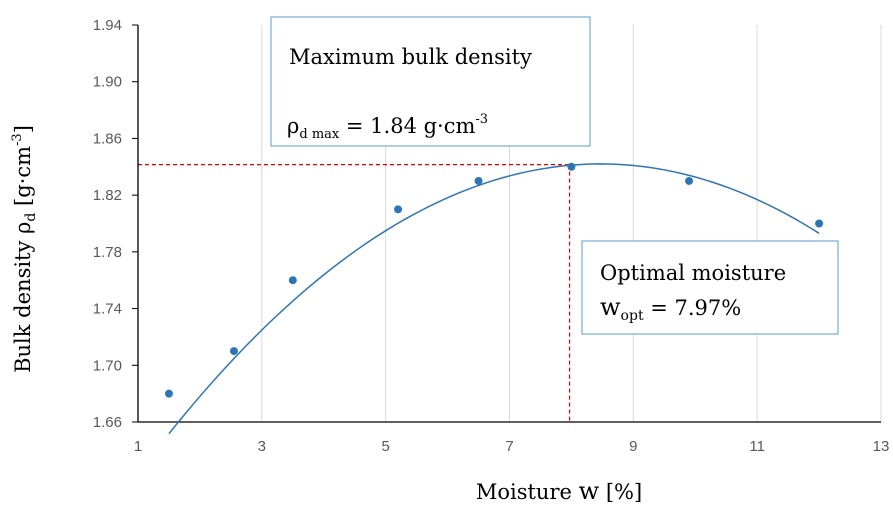 The width and height of the screenshot is (893, 517). Describe the element at coordinates (138, 446) in the screenshot. I see `x-tick-label: 1` at that location.